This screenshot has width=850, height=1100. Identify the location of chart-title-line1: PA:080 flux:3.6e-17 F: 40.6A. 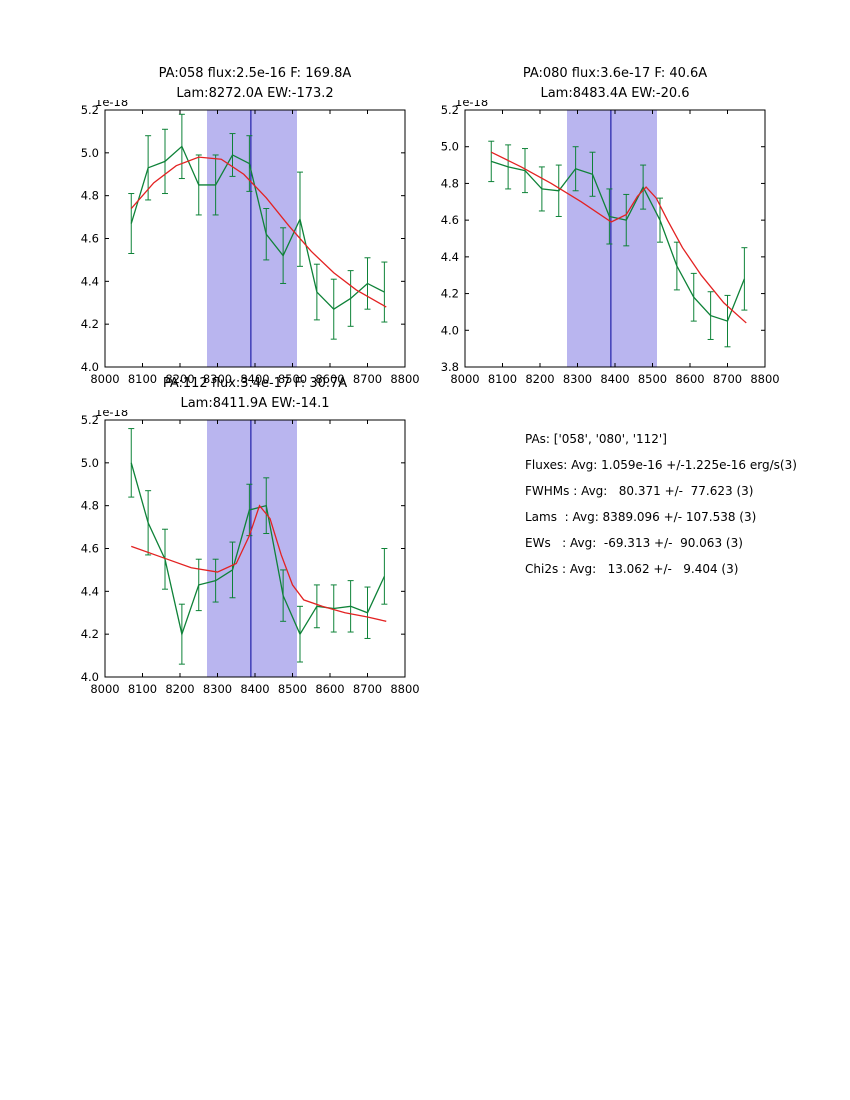
(615, 73).